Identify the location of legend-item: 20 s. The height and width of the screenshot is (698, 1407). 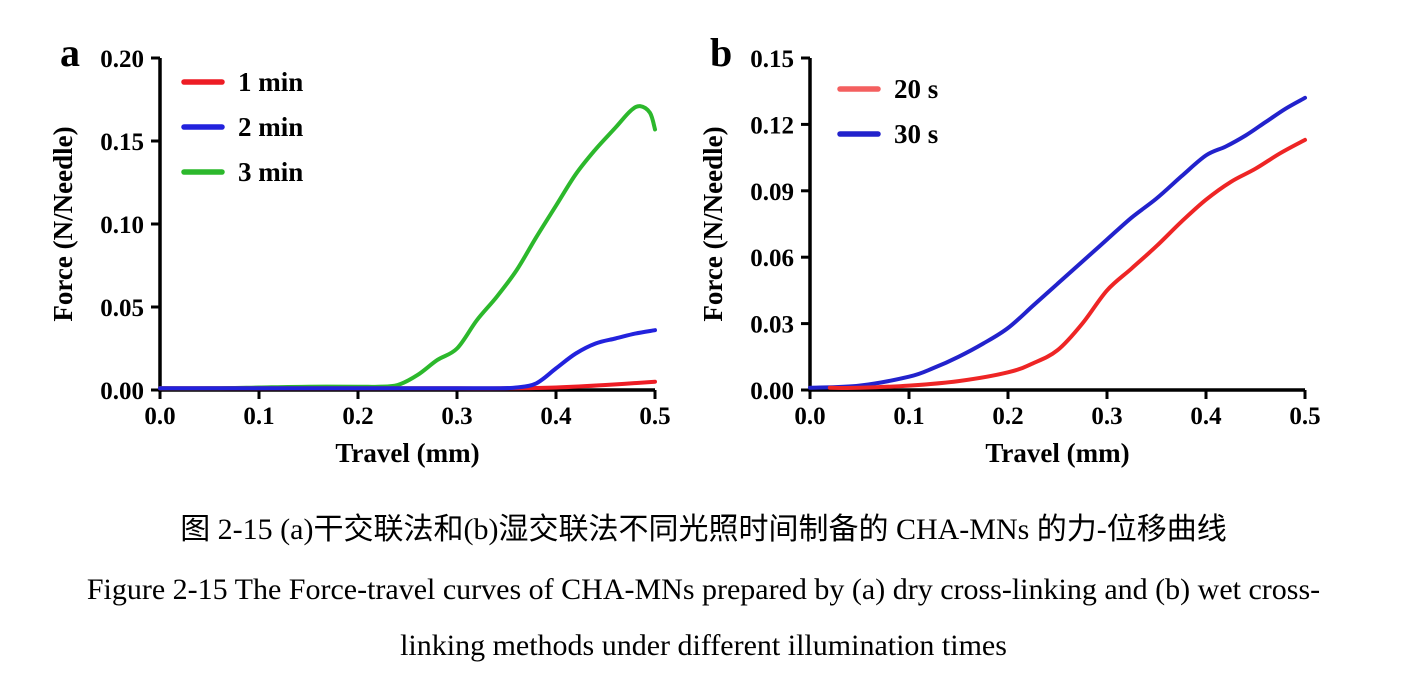
(887, 89).